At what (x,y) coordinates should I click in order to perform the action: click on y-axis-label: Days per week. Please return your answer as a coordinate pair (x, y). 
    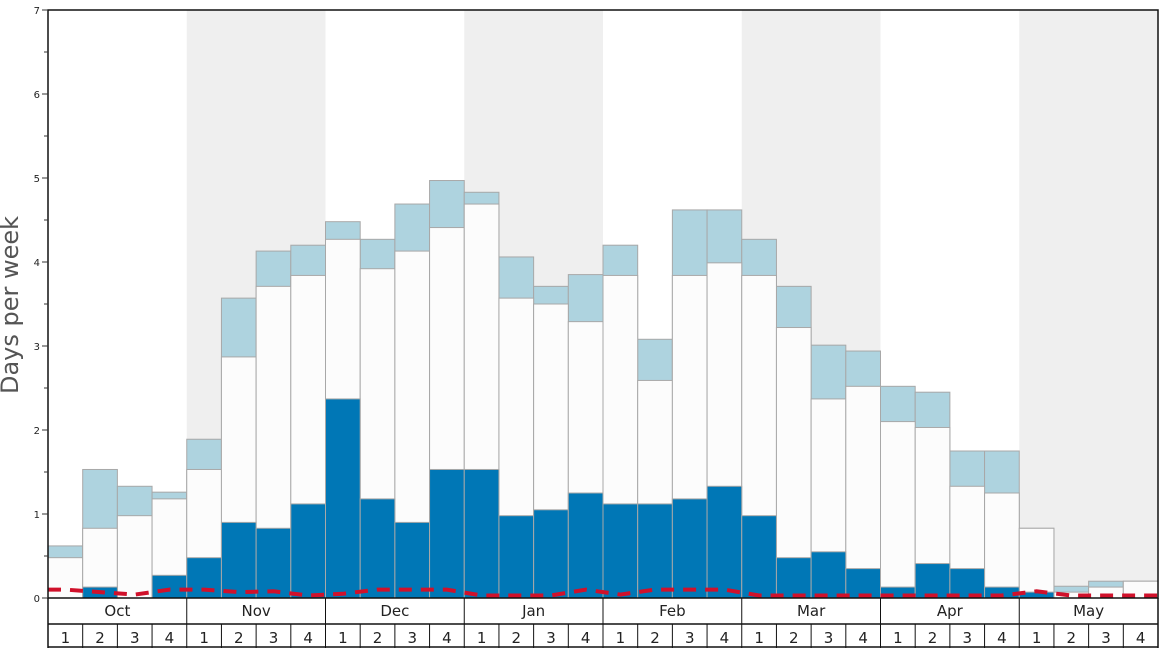
    Looking at the image, I should click on (12, 305).